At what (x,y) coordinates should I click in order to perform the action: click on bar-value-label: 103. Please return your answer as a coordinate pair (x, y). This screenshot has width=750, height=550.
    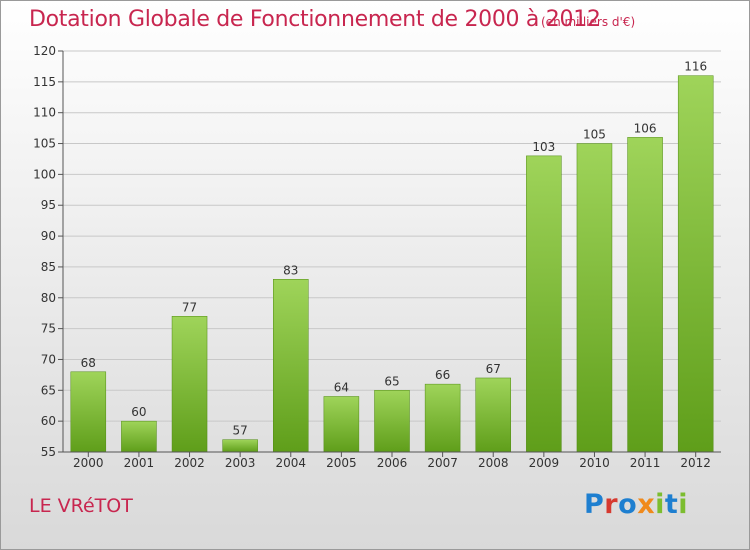
    Looking at the image, I should click on (543, 147).